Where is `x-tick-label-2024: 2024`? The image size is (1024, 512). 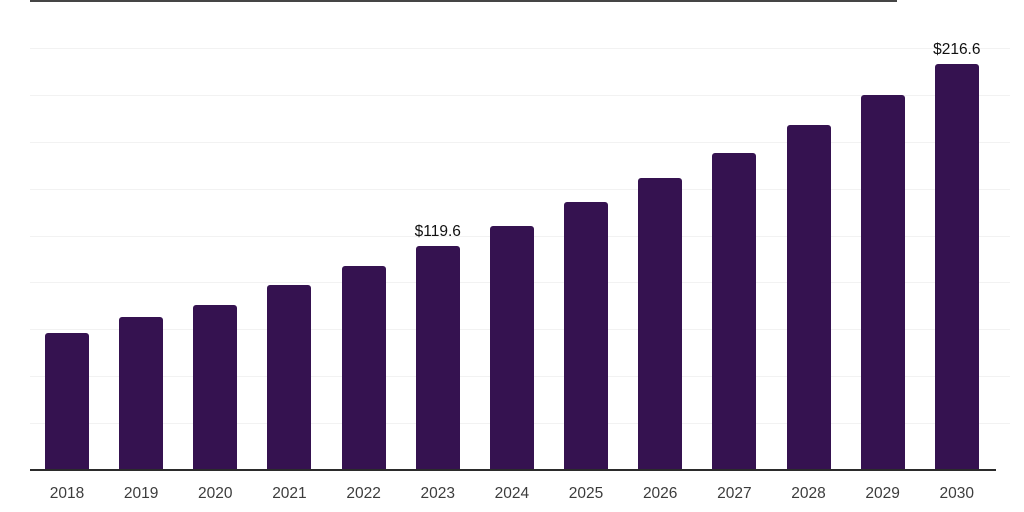 x-tick-label-2024: 2024 is located at coordinates (512, 493).